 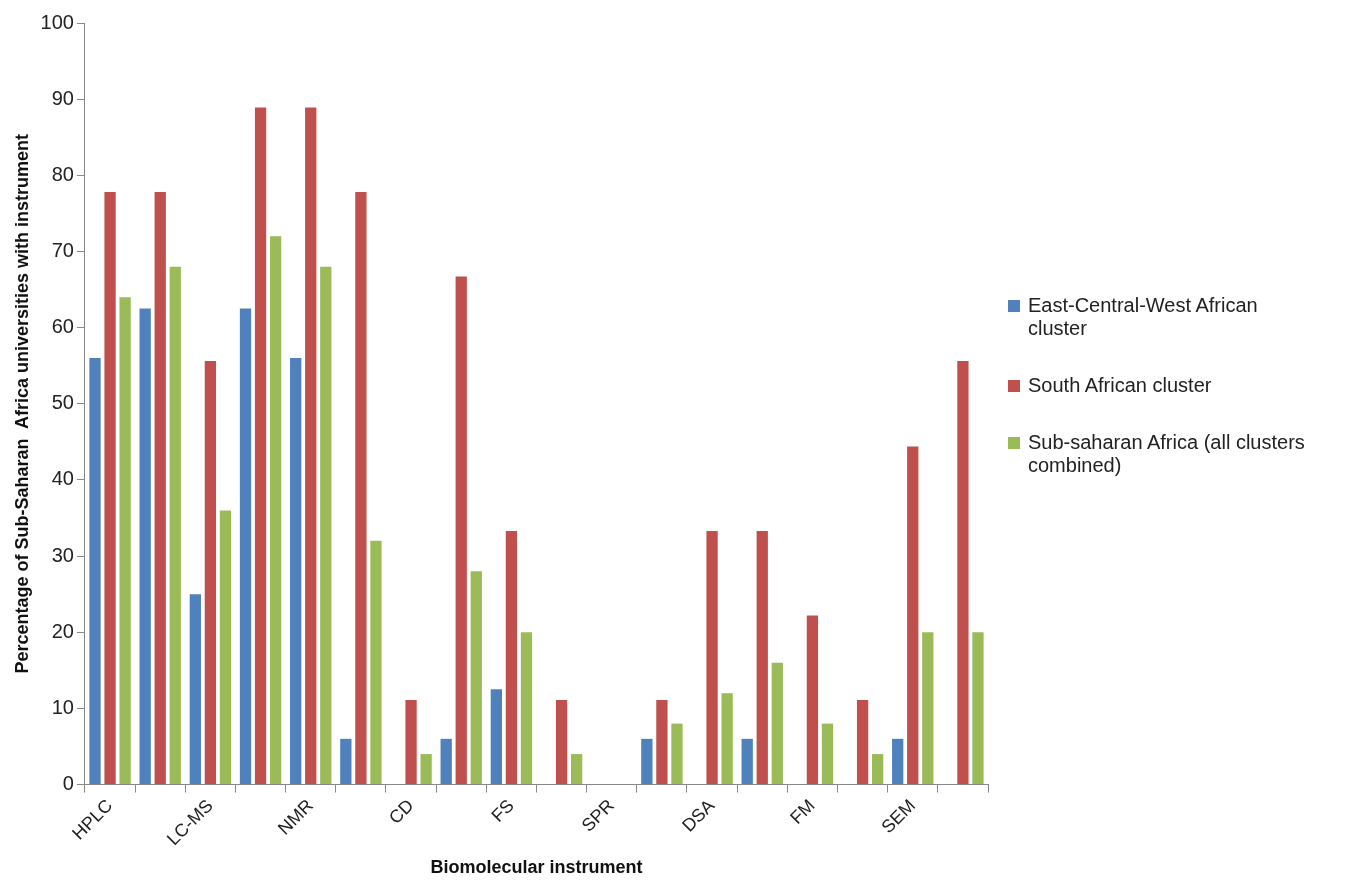 What do you see at coordinates (536, 867) in the screenshot?
I see `x-axis-title: Biomolecular instrument` at bounding box center [536, 867].